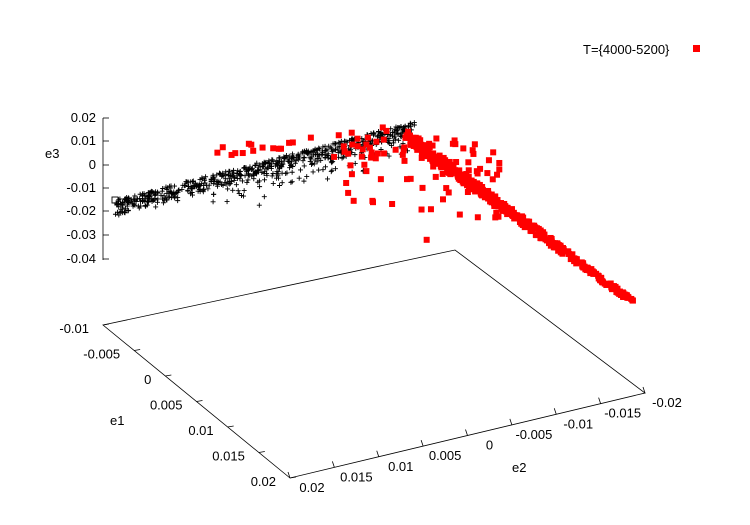  I want to click on e3-tick-label: 0.02, so click(83, 117).